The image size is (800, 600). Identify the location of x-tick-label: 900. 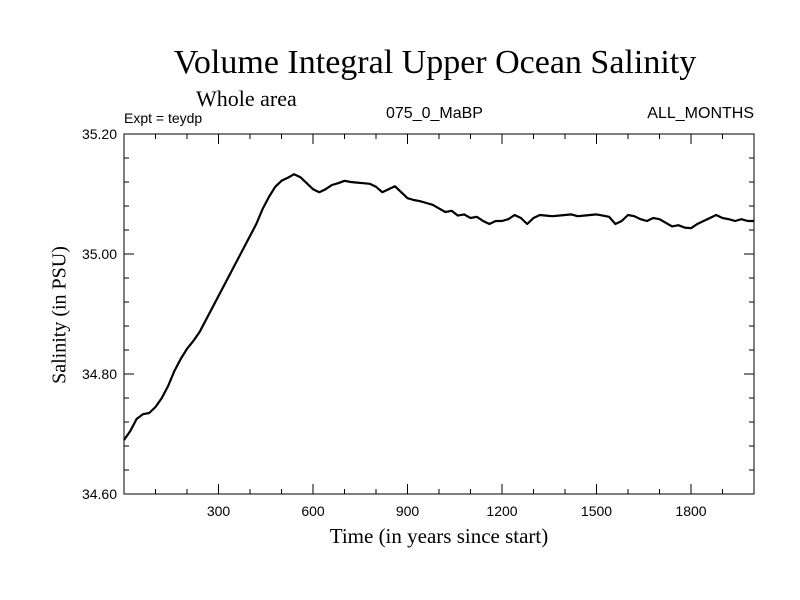
(408, 511).